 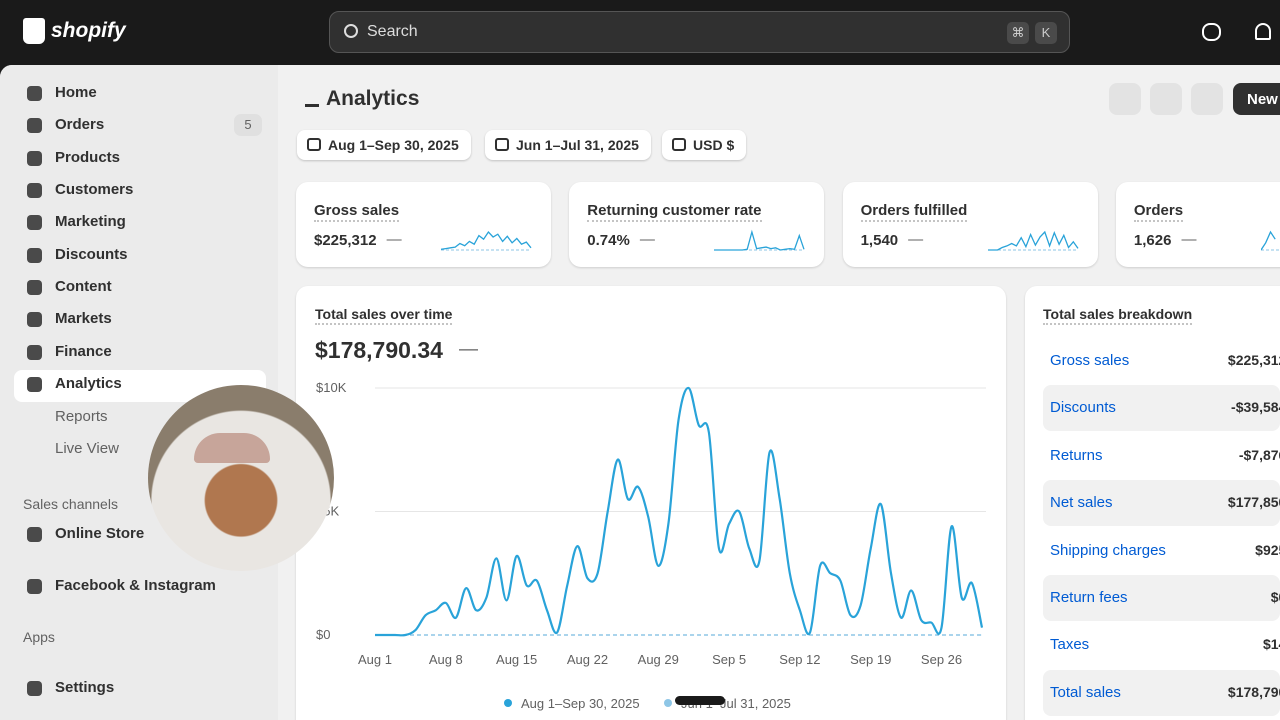 What do you see at coordinates (1161, 361) in the screenshot?
I see `breakdown-row: Gross sales $225,312.3` at bounding box center [1161, 361].